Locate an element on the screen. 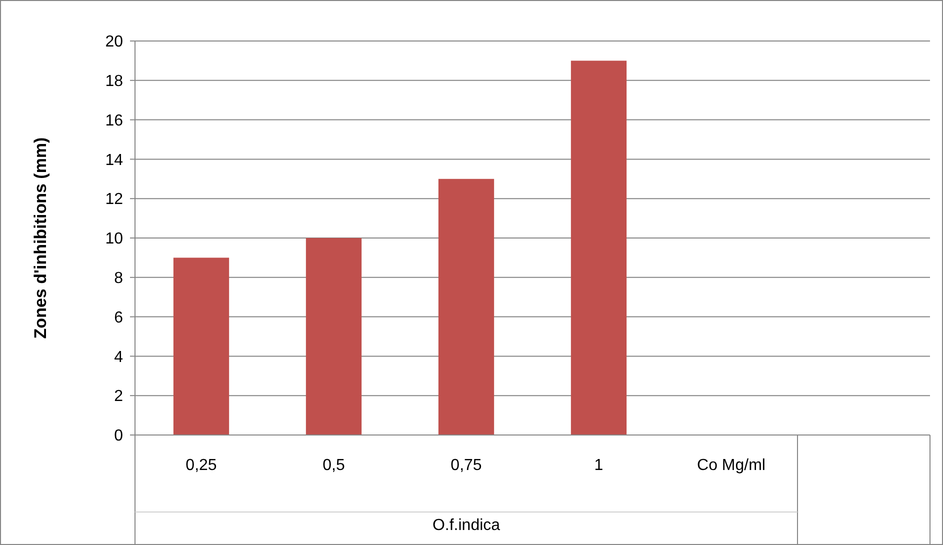 The width and height of the screenshot is (943, 545). x-tick-label: Co Mg/ml is located at coordinates (731, 465).